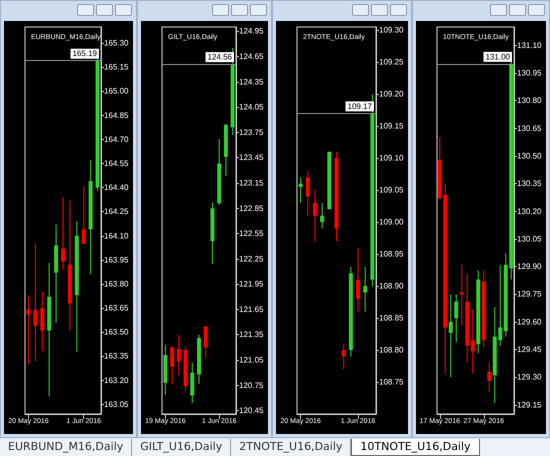 This screenshot has height=456, width=550. Describe the element at coordinates (117, 235) in the screenshot. I see `y-tick-label: 164.10` at that location.